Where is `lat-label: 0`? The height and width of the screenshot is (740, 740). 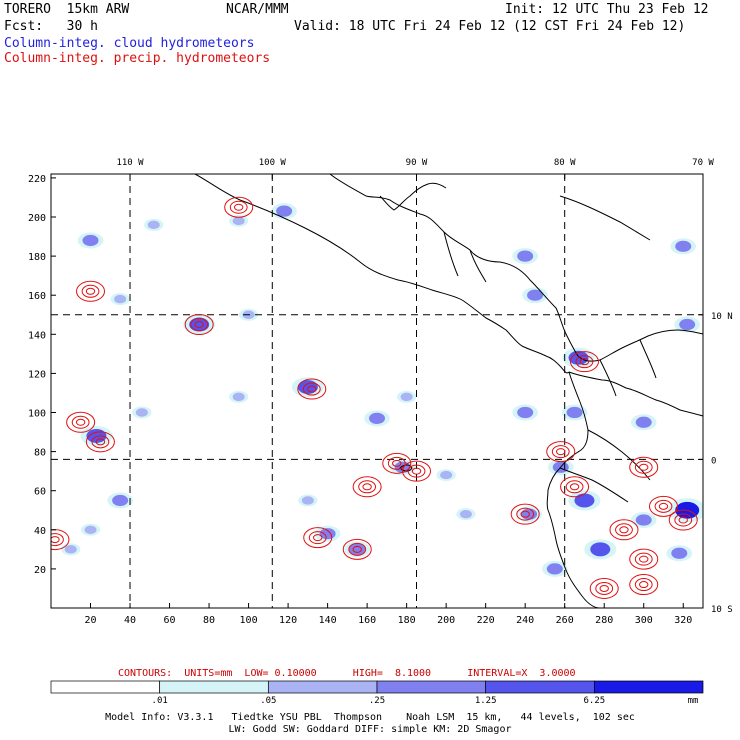
lat-label: 0 is located at coordinates (713, 461).